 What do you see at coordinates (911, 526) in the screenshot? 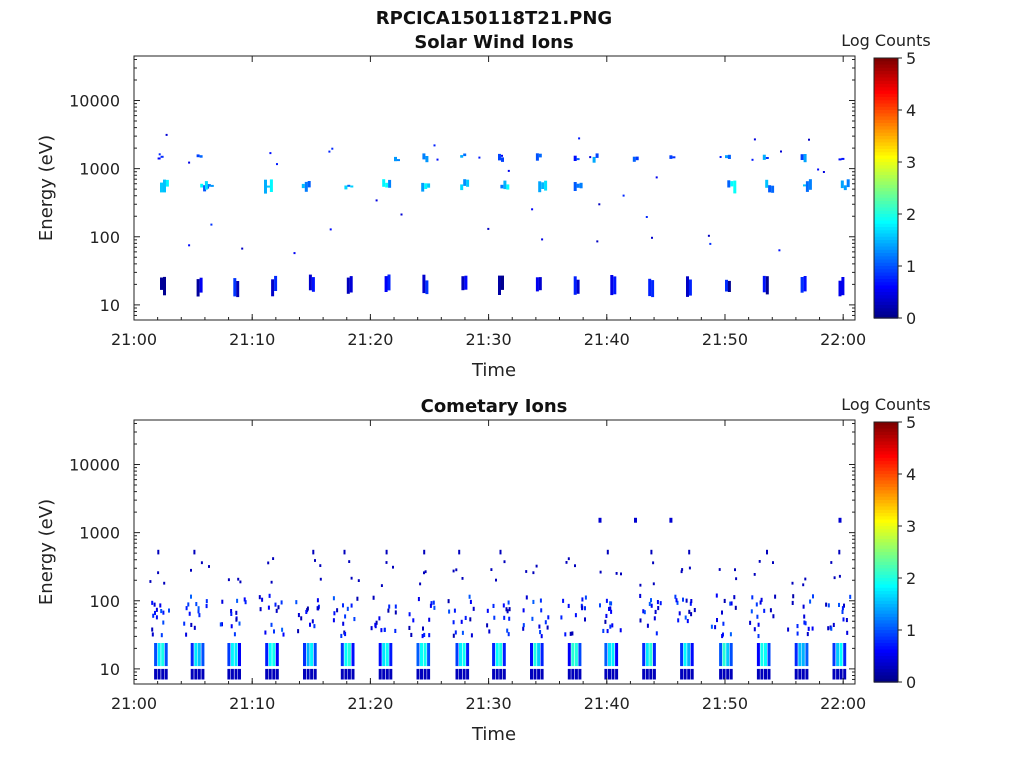
I see `colorbar-tick-label: 3` at bounding box center [911, 526].